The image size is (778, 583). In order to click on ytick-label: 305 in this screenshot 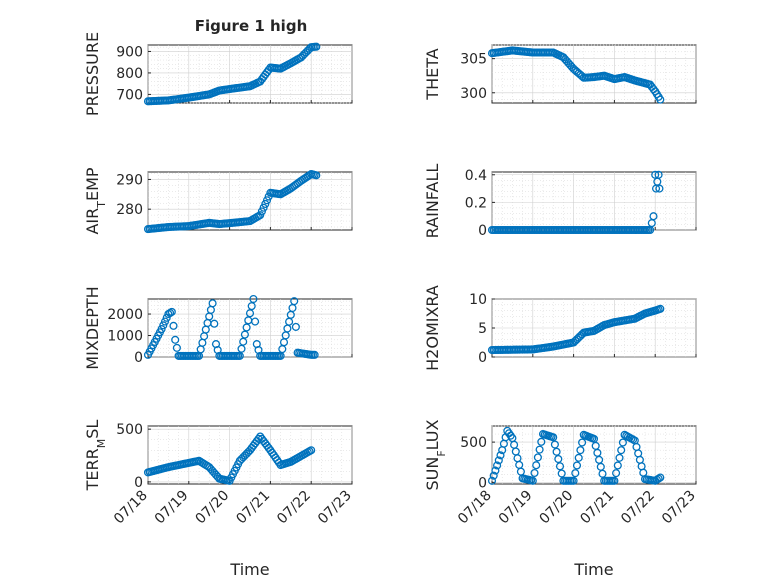, I will do `click(473, 60)`.